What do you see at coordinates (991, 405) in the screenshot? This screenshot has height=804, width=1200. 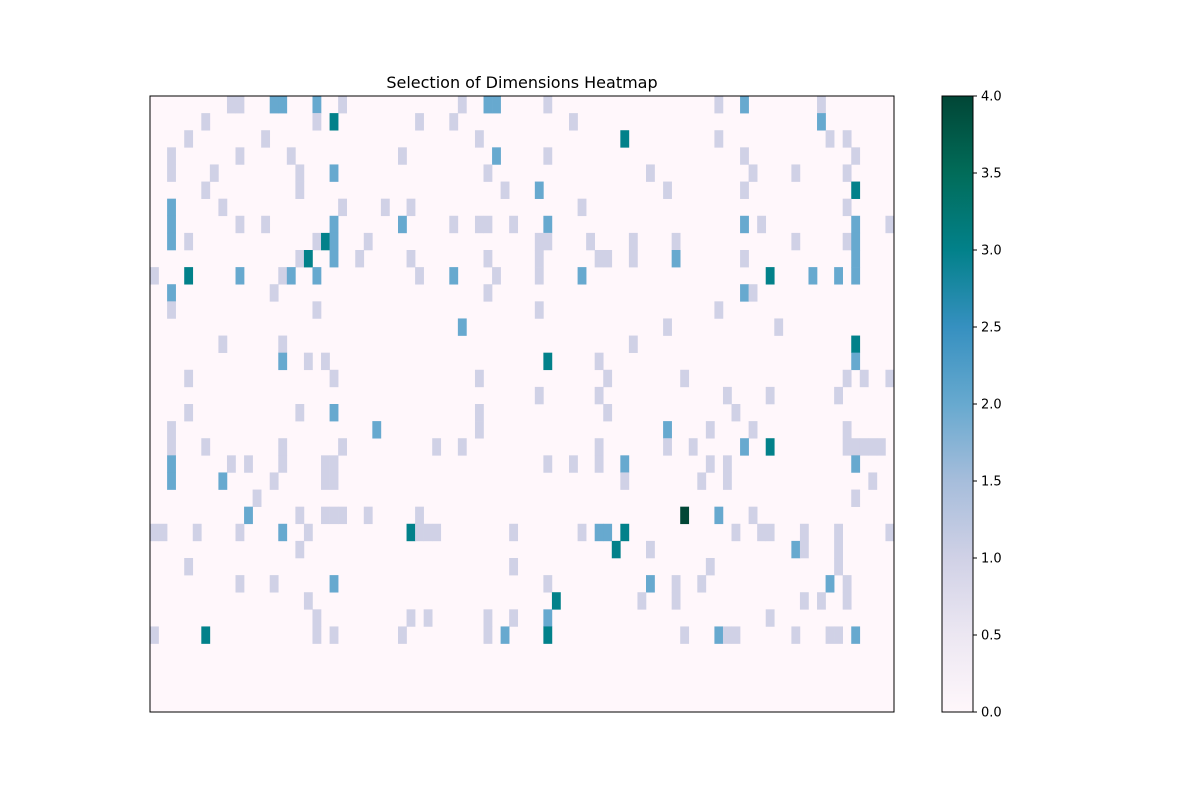 I see `colorbar-tick-label: 2.0` at bounding box center [991, 405].